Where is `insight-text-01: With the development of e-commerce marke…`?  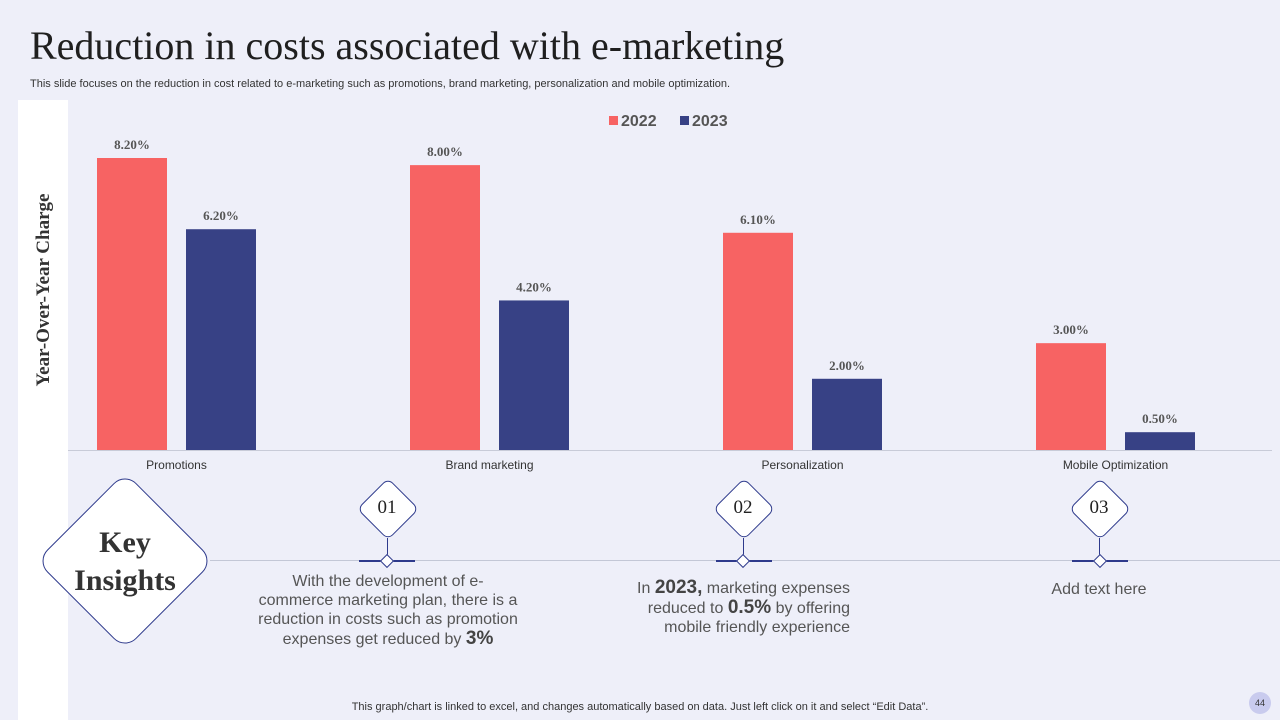 insight-text-01: With the development of e-commerce marke… is located at coordinates (388, 611).